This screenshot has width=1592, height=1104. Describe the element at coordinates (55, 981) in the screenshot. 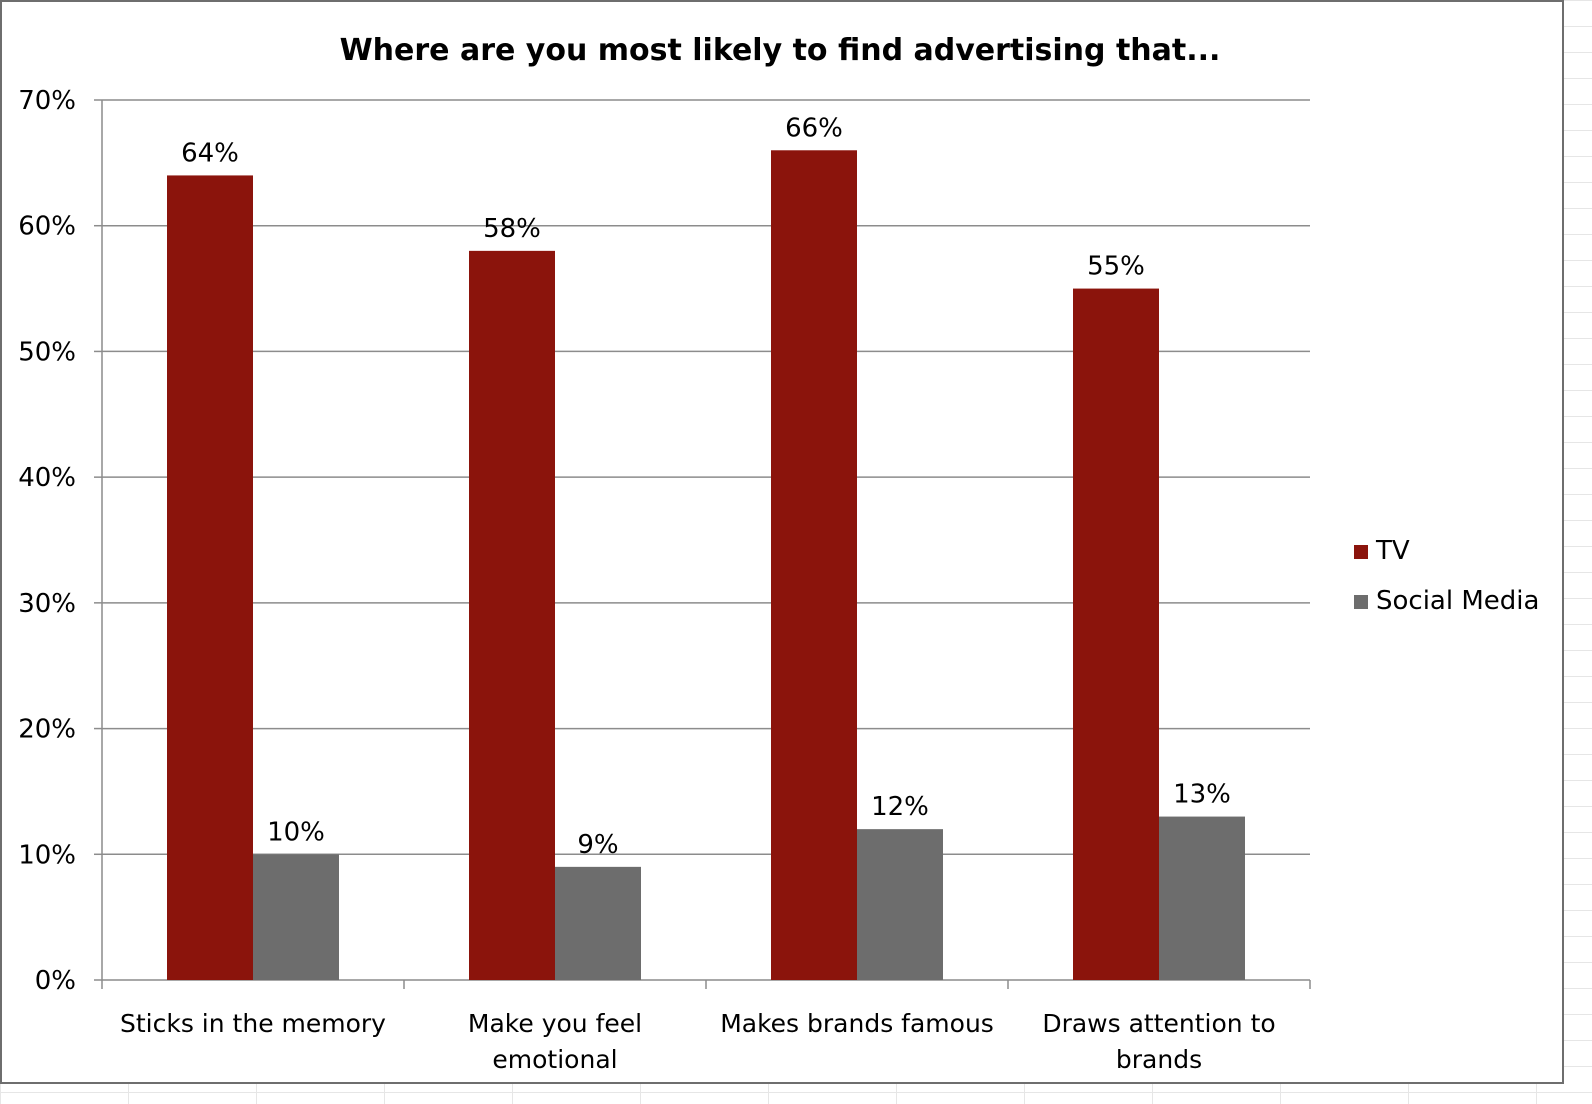

I see `y-tick-label: 0%` at that location.